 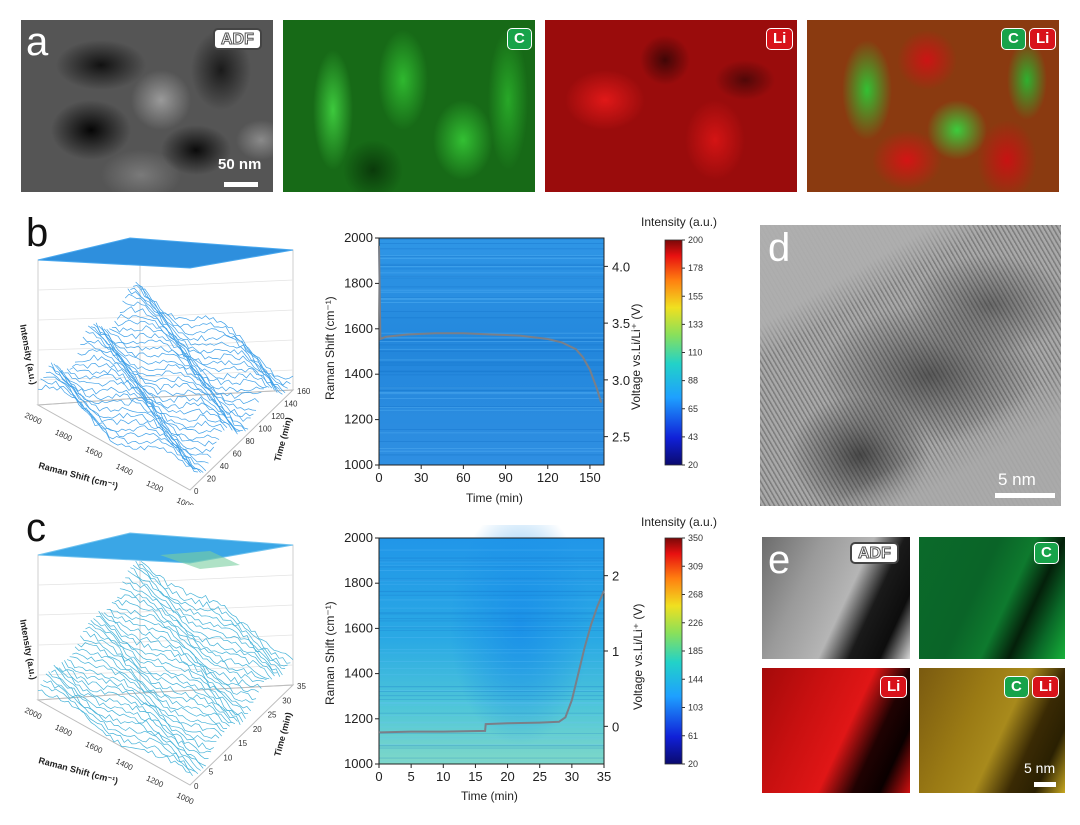 I want to click on colorbar-tick-label: 43, so click(x=693, y=437).